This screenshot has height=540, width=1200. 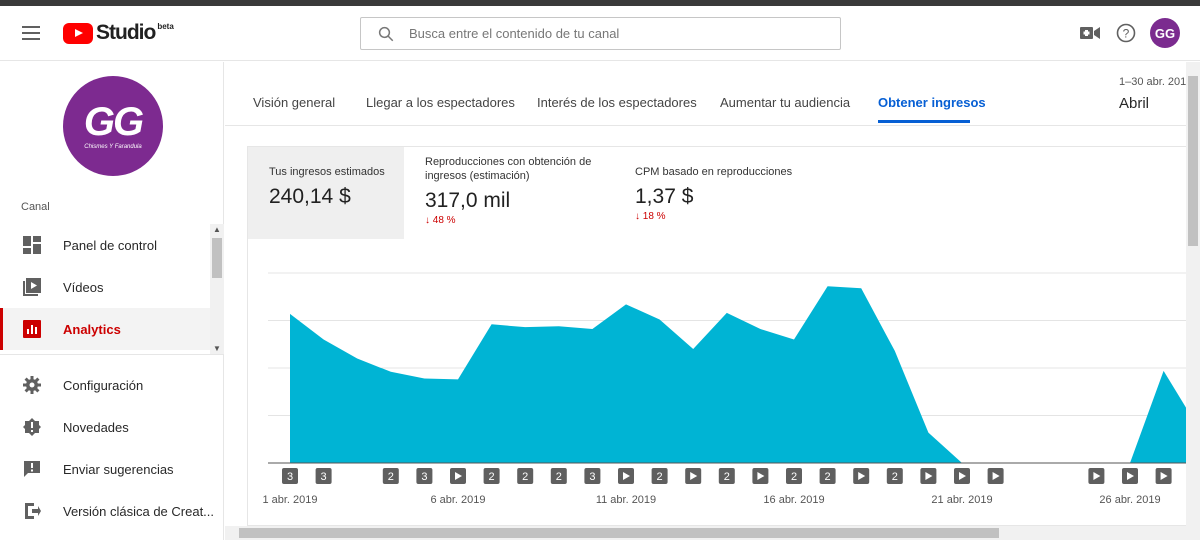 I want to click on metric-value: 1,37 $, so click(x=664, y=196).